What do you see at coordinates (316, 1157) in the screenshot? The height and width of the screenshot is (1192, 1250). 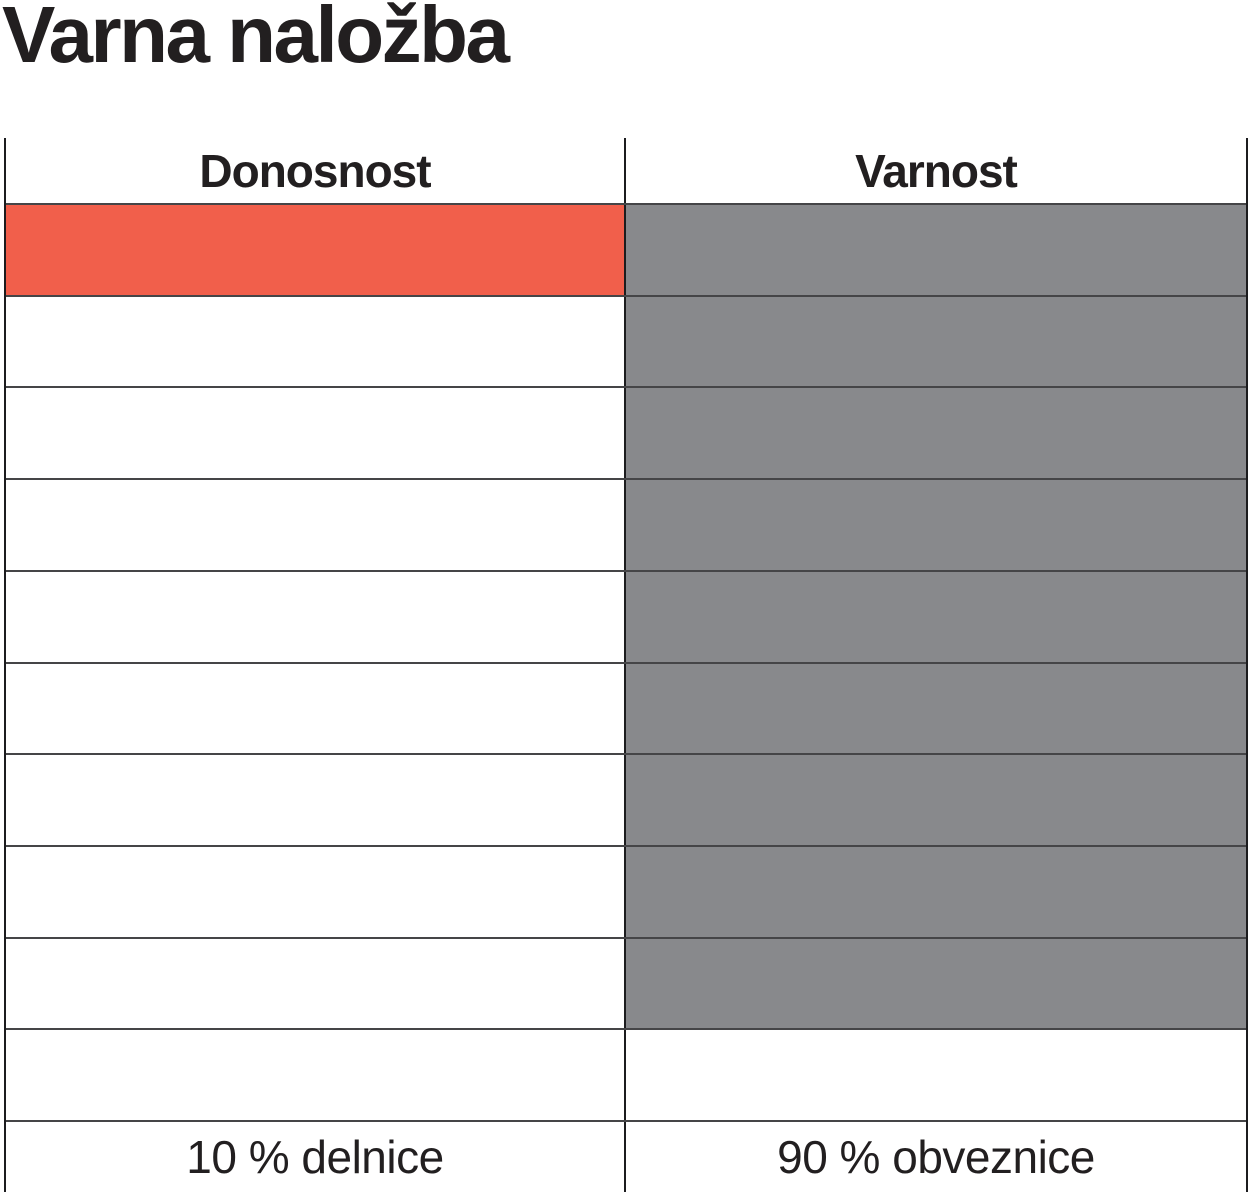 I see `label-donosnost: 10 % delnice` at bounding box center [316, 1157].